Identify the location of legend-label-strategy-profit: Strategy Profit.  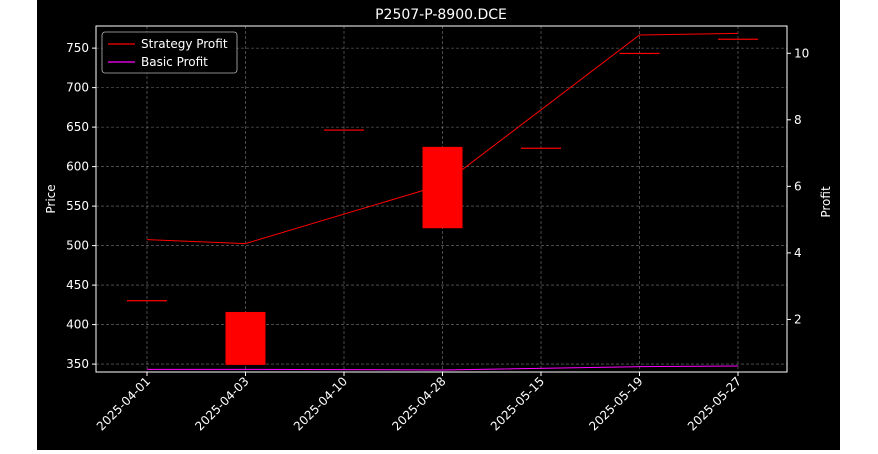
(184, 44).